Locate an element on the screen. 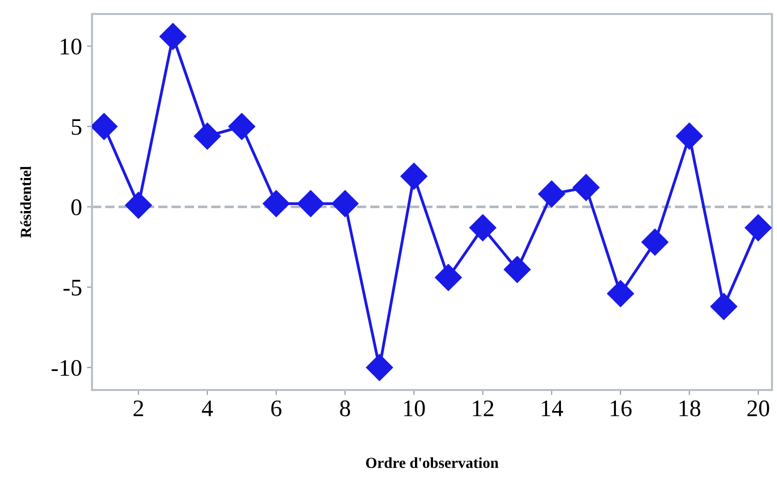 The width and height of the screenshot is (777, 484). y-tick-label: 5 is located at coordinates (77, 127).